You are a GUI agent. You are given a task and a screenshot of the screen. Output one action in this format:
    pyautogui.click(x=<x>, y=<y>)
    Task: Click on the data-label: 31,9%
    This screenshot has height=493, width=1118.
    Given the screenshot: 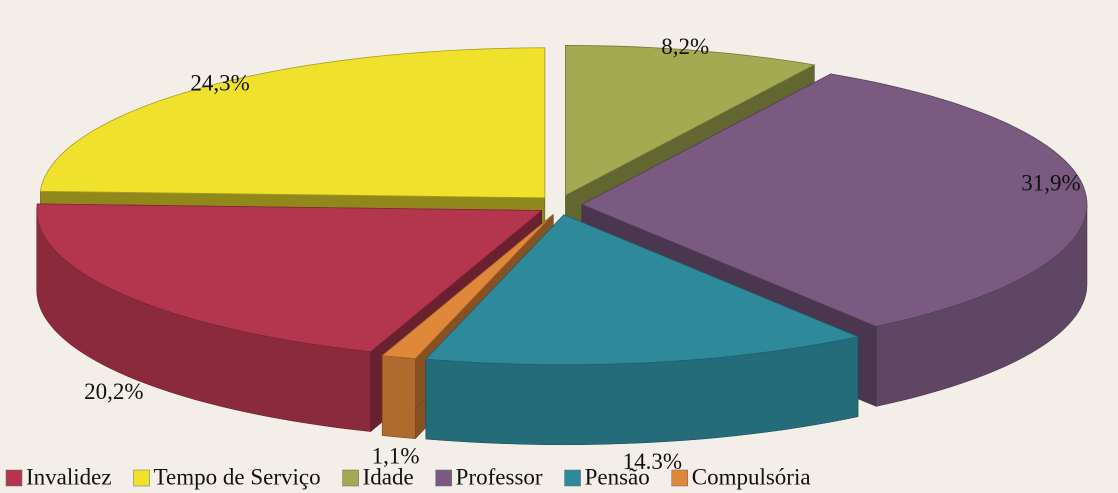 What is the action you would take?
    pyautogui.click(x=1050, y=182)
    